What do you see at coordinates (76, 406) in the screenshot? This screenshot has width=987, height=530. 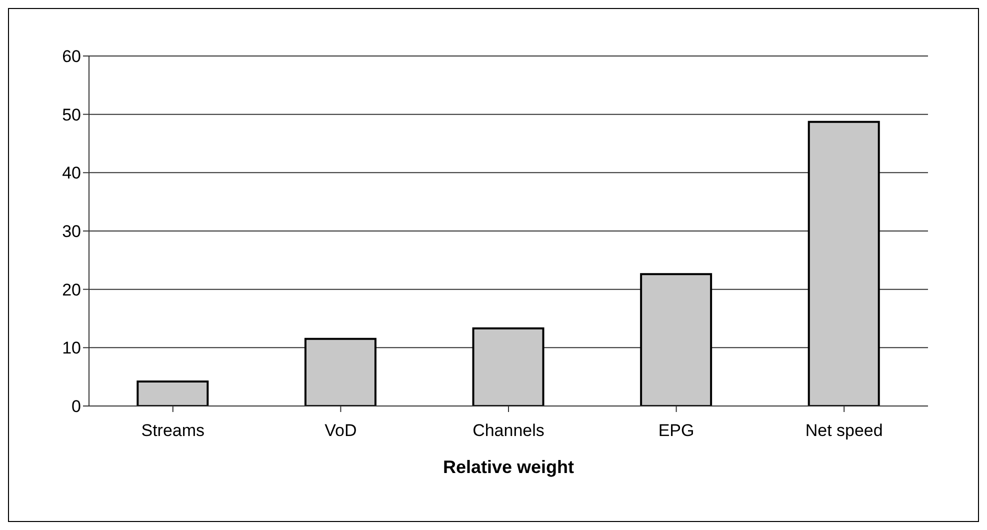 I see `y-tick-label: 0` at bounding box center [76, 406].